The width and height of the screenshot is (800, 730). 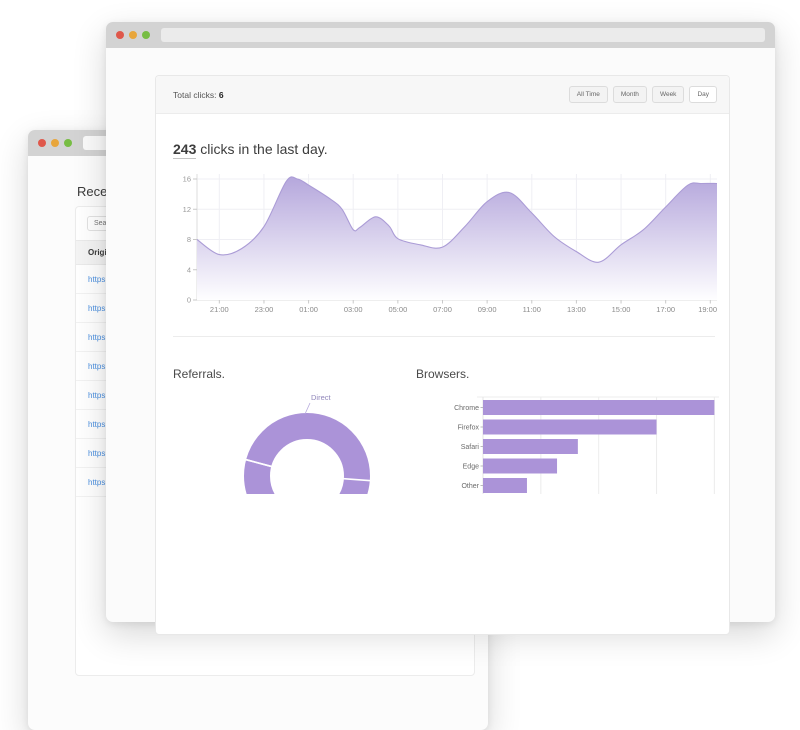 I want to click on main-window-titlebar, so click(x=440, y=35).